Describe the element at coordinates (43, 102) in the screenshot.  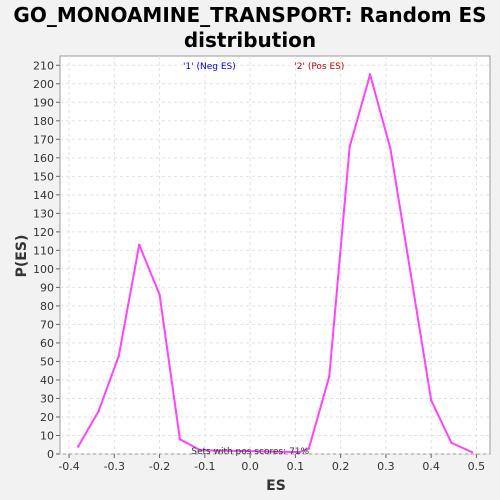
I see `y-tick-label: 190` at that location.